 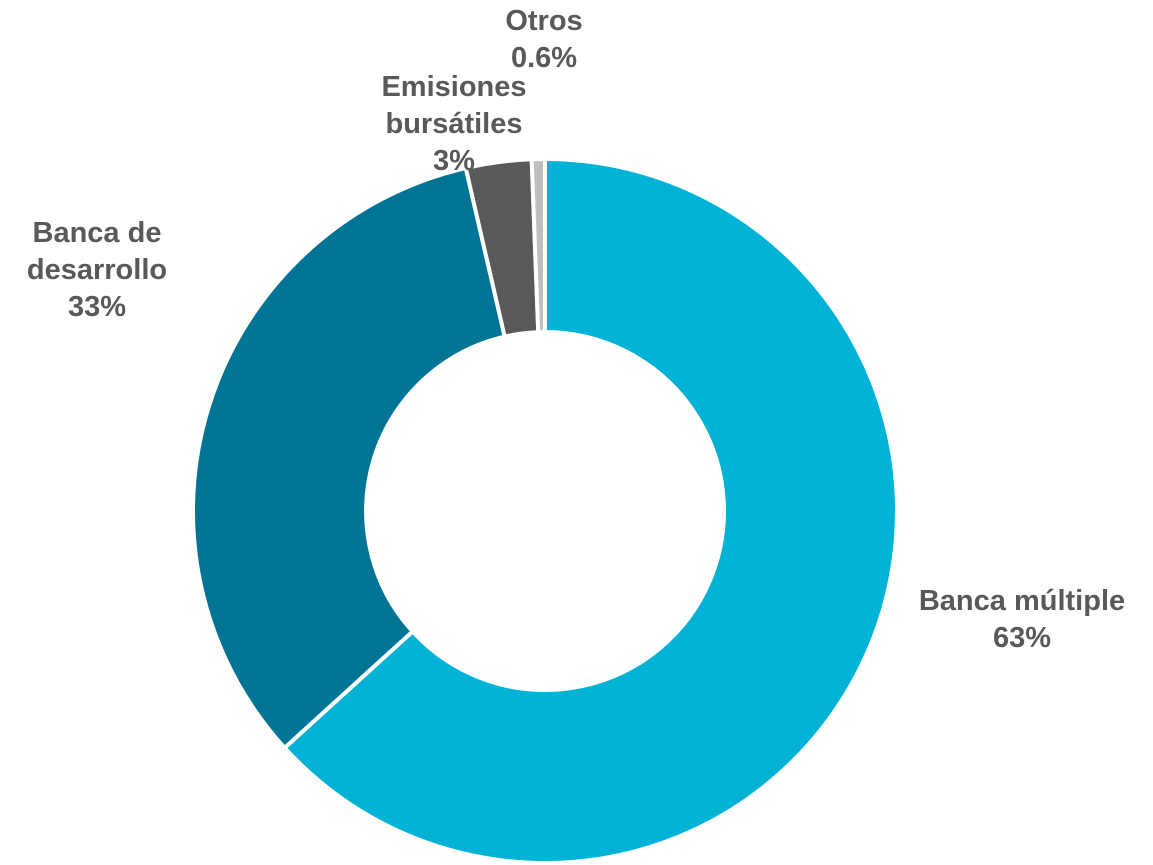 I want to click on label-emisiones-bursatiles-name: bursátiles, so click(x=454, y=124).